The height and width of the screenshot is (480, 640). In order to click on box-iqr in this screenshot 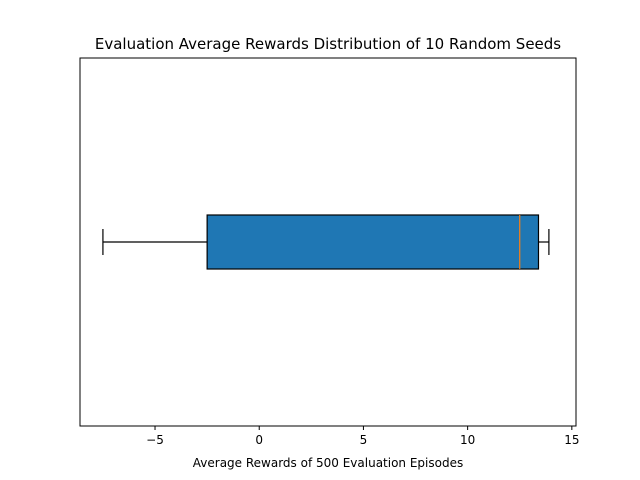, I will do `click(373, 242)`.